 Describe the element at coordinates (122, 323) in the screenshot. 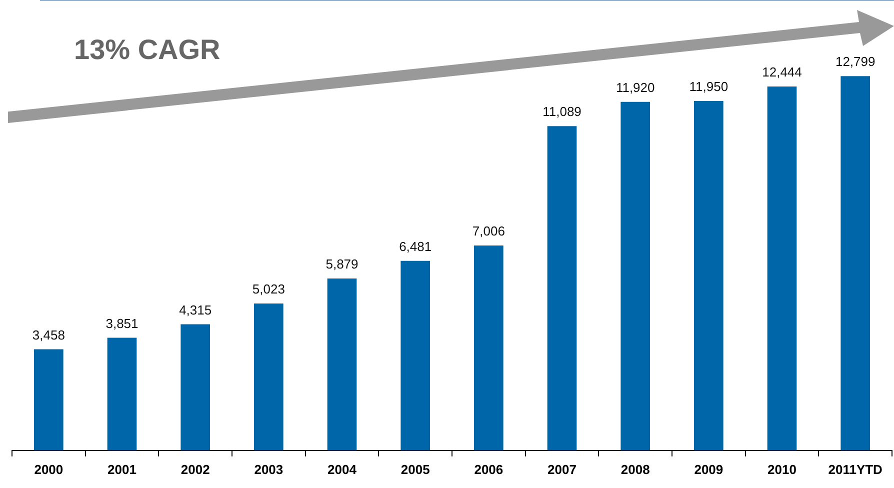

I see `data-label: 3,851` at that location.